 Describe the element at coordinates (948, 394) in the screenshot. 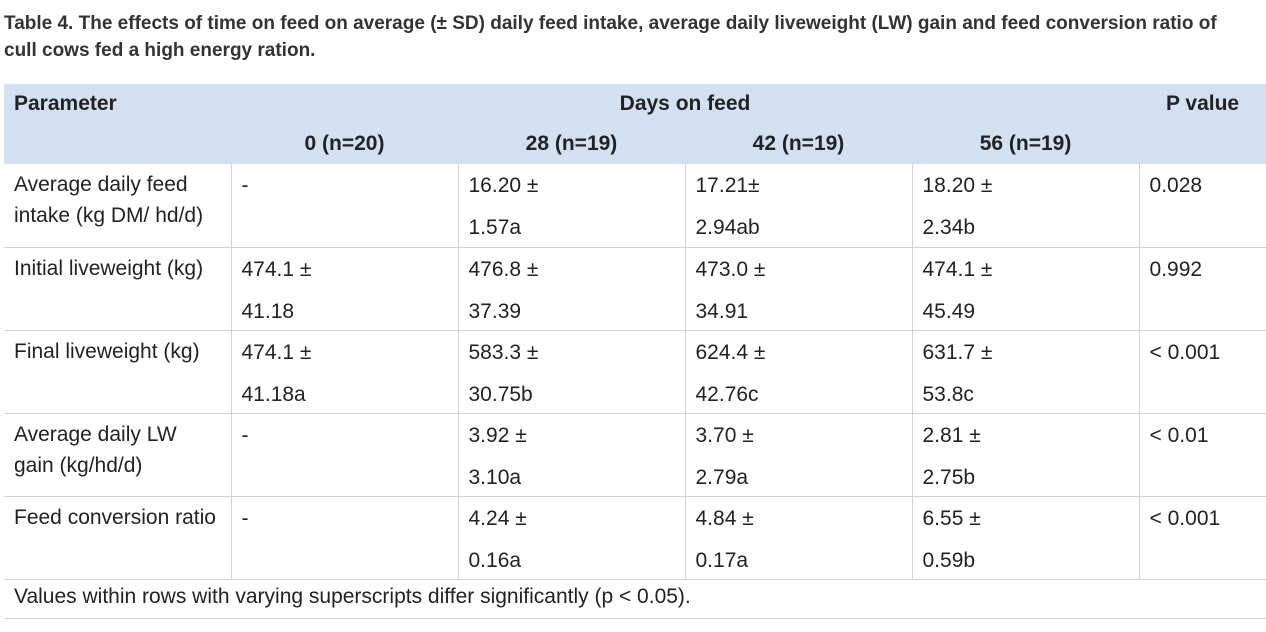

I see `cell-value-sd: 53.8c` at that location.